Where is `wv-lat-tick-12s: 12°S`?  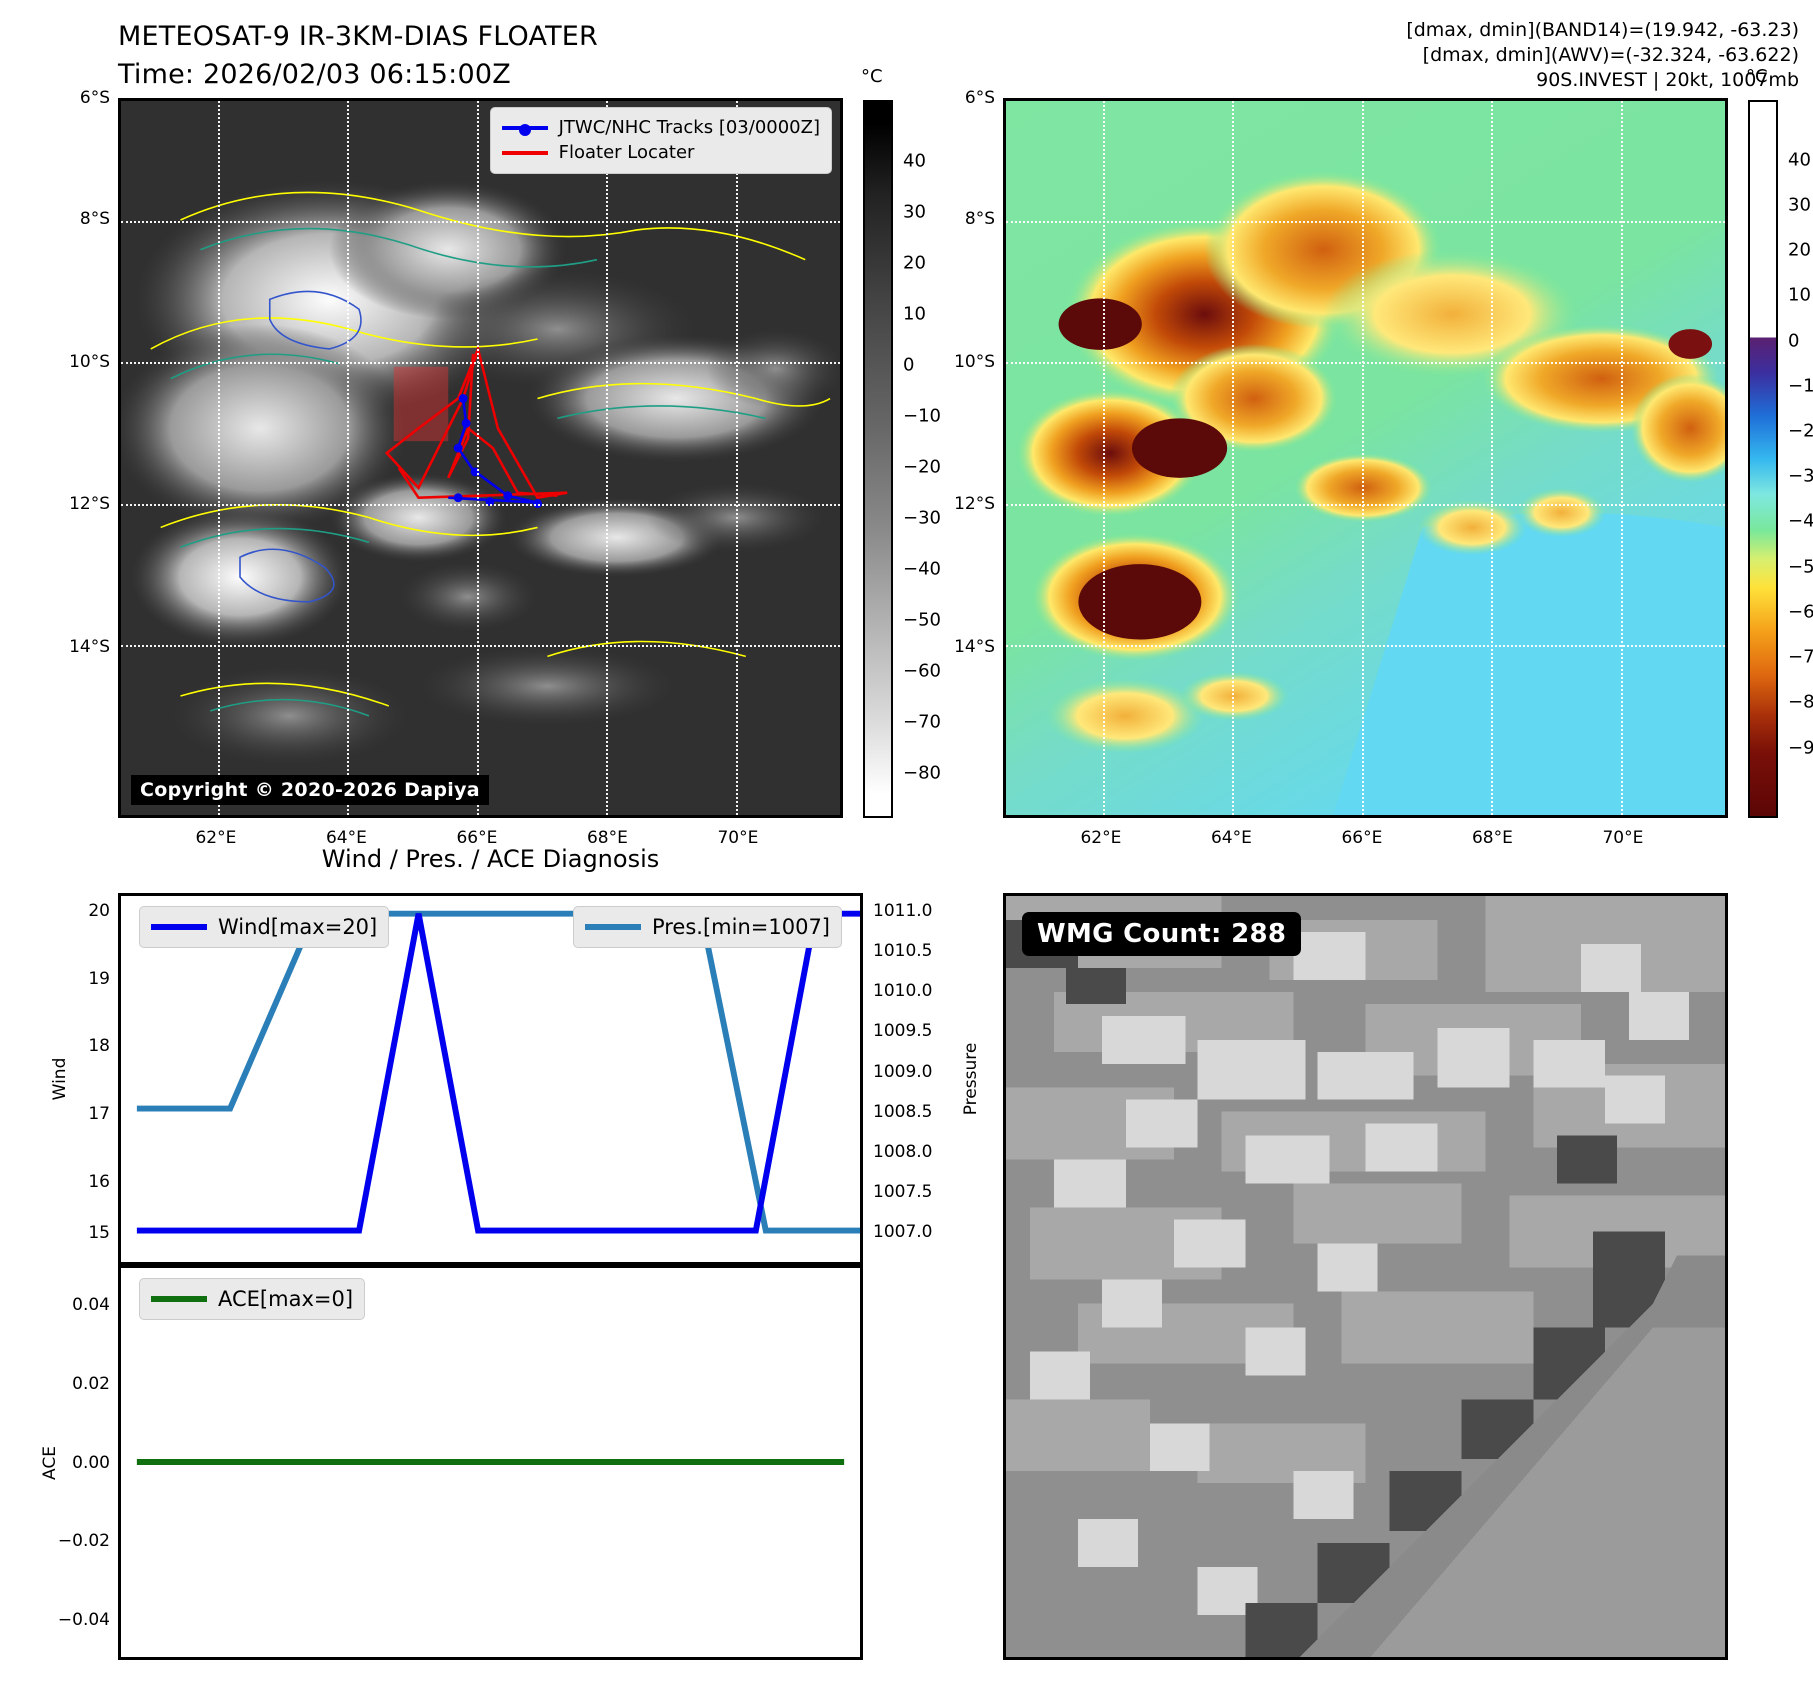 wv-lat-tick-12s: 12°S is located at coordinates (974, 504).